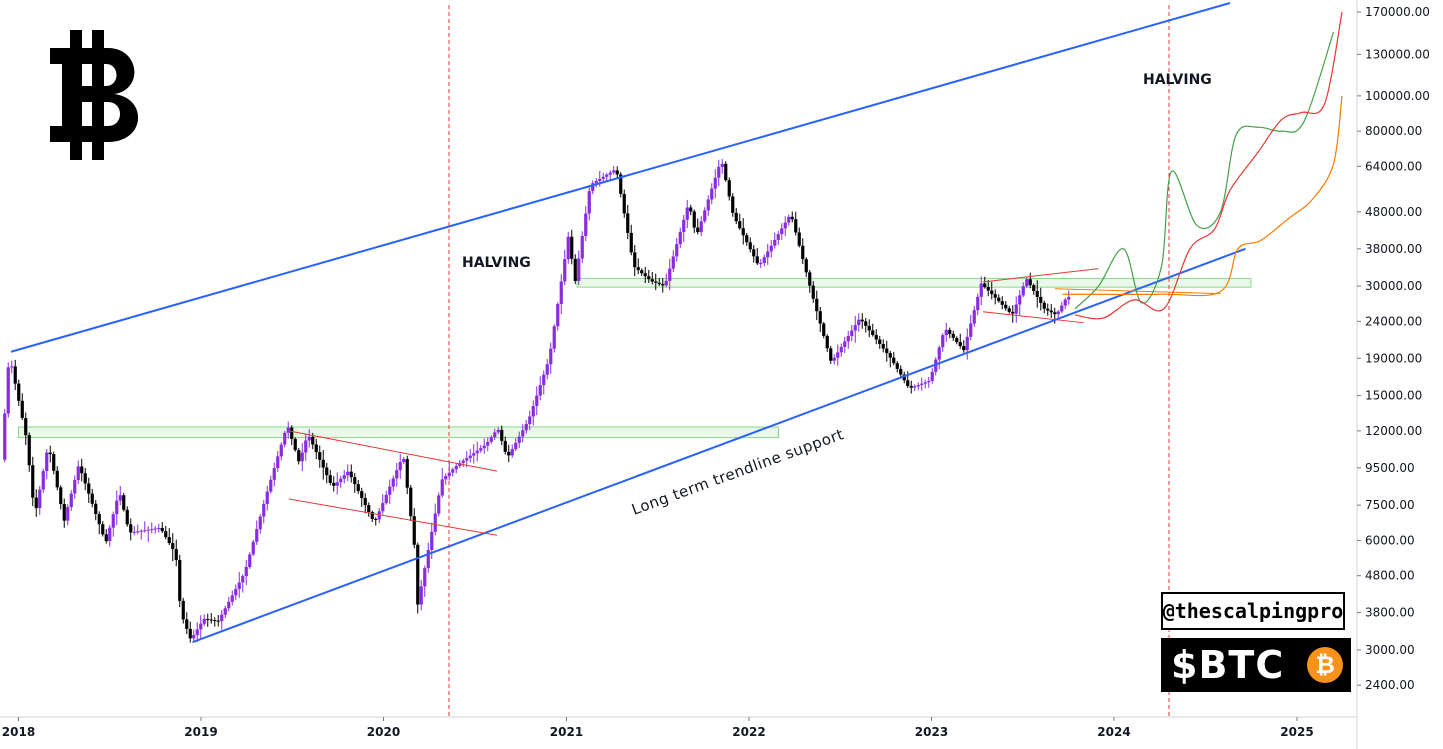  I want to click on bitcoin-coin-icon: ₿, so click(1325, 665).